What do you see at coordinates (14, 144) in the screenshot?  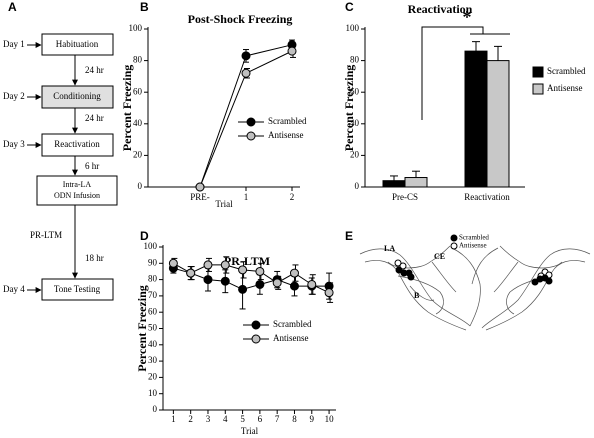 I see `day-label: Day 3` at bounding box center [14, 144].